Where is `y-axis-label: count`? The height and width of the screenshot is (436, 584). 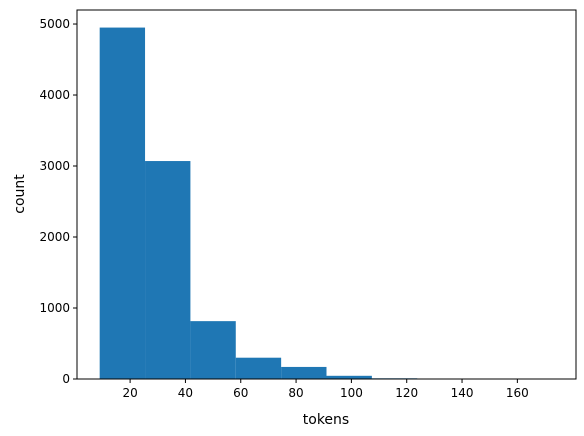 y-axis-label: count is located at coordinates (20, 194).